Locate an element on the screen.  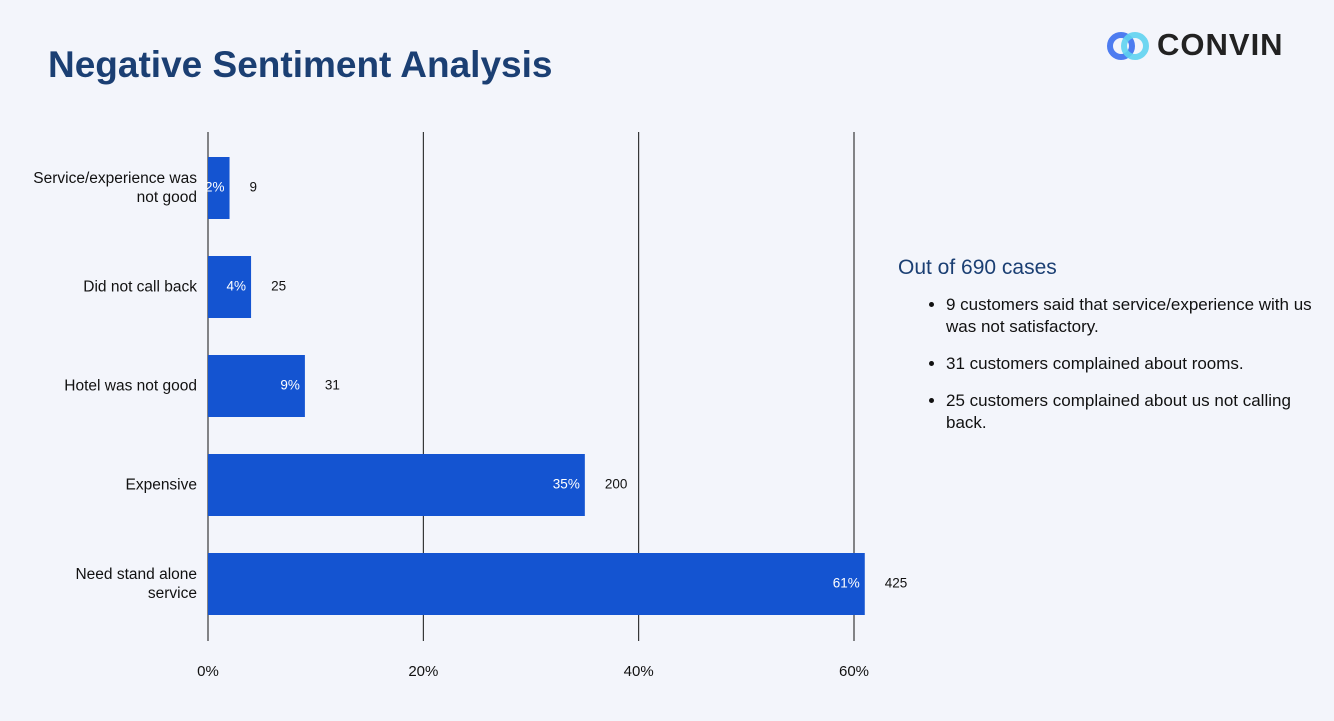
count-label: 25 is located at coordinates (278, 286).